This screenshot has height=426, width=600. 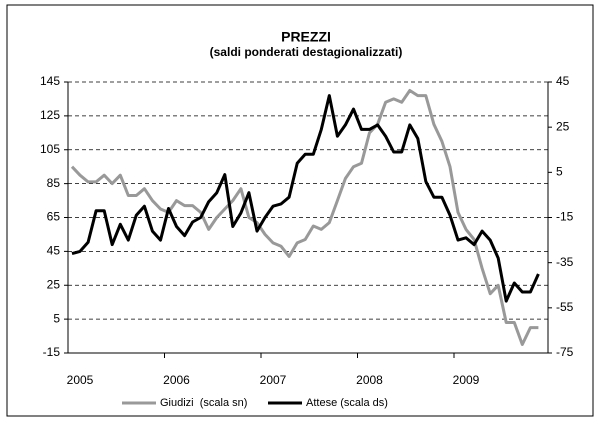 What do you see at coordinates (369, 380) in the screenshot?
I see `x-tick-label: 2008` at bounding box center [369, 380].